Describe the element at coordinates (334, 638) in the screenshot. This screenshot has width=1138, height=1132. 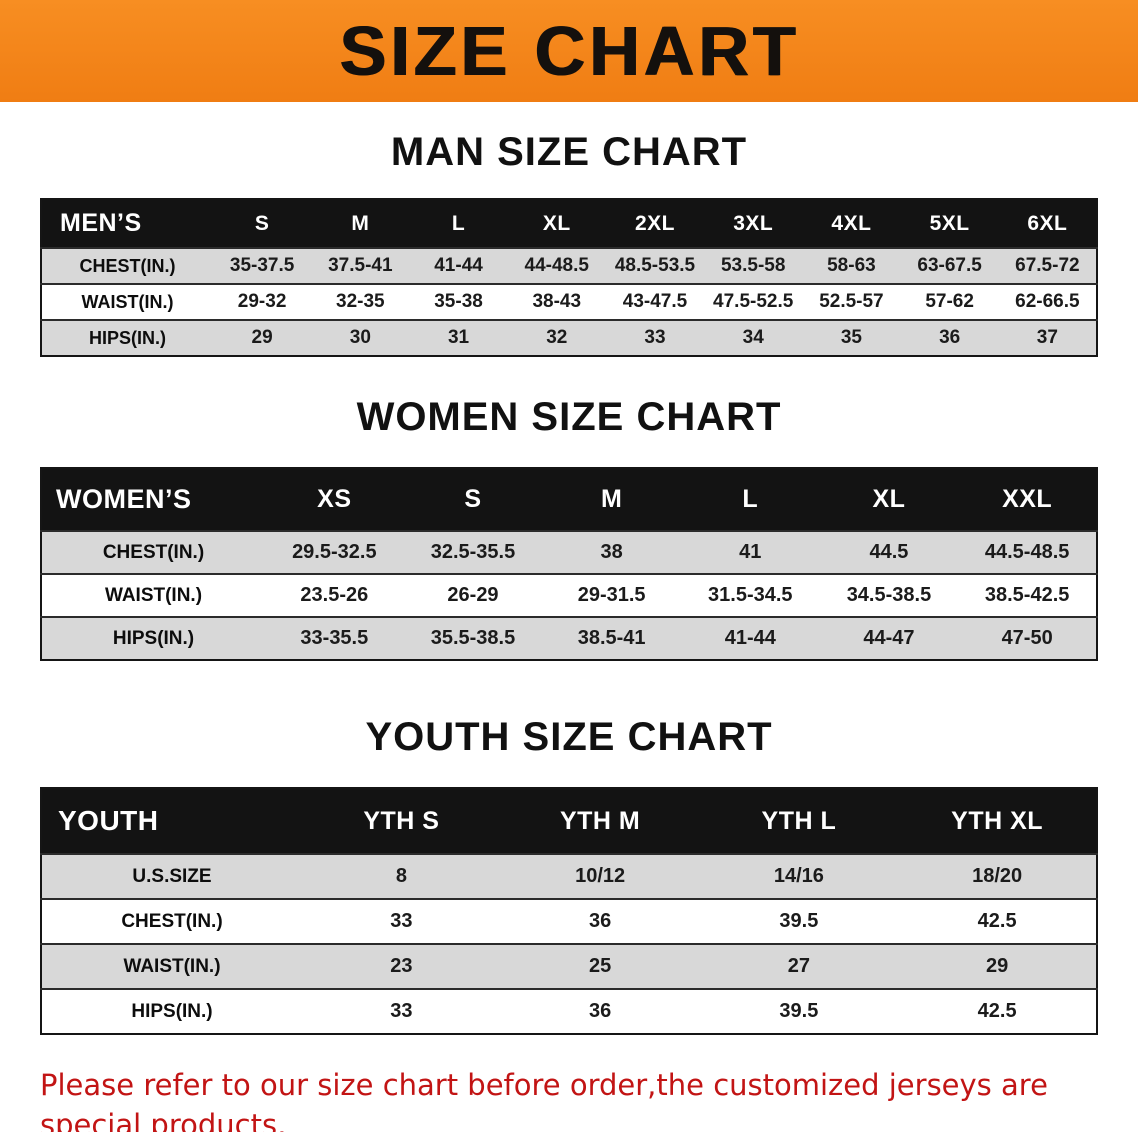
I see `size-value-cell: 33-35.5` at that location.